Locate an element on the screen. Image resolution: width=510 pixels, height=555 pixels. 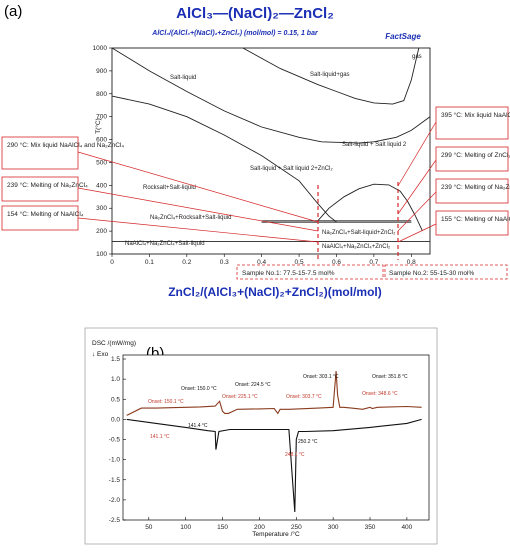
region-na2zncl4-rocksalt: Na₂ZnCl₄+Rocksalt+Salt-liquid is located at coordinates (190, 218).